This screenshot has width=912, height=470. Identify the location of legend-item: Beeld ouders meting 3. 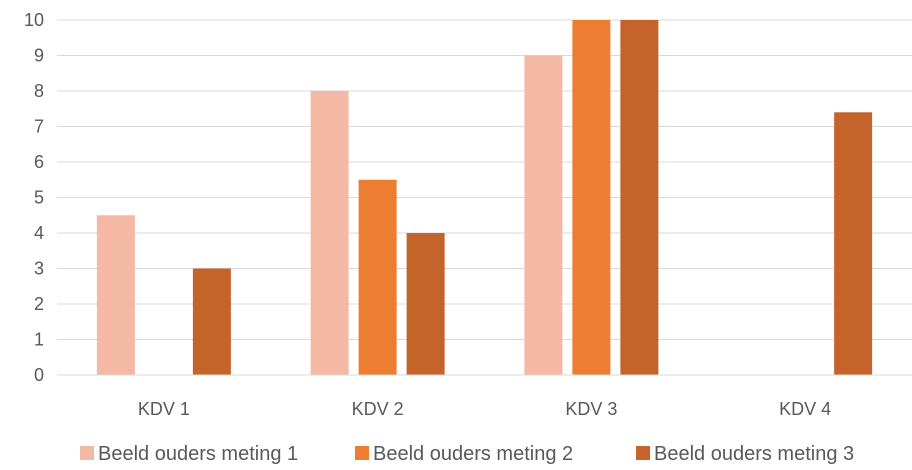
(745, 454).